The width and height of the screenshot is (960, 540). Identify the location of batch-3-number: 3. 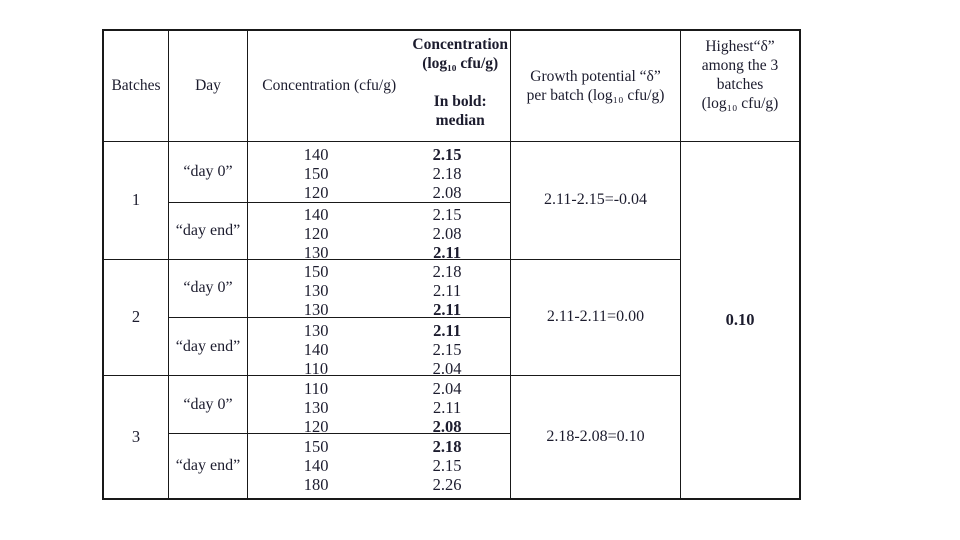
(136, 436).